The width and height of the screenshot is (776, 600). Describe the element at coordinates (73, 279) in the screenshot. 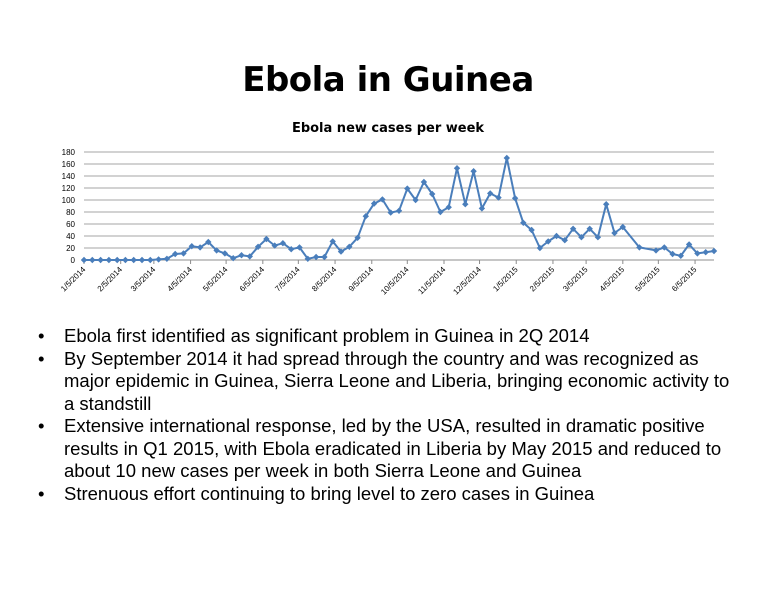

I see `x-tick-label: 1/5/2014` at that location.